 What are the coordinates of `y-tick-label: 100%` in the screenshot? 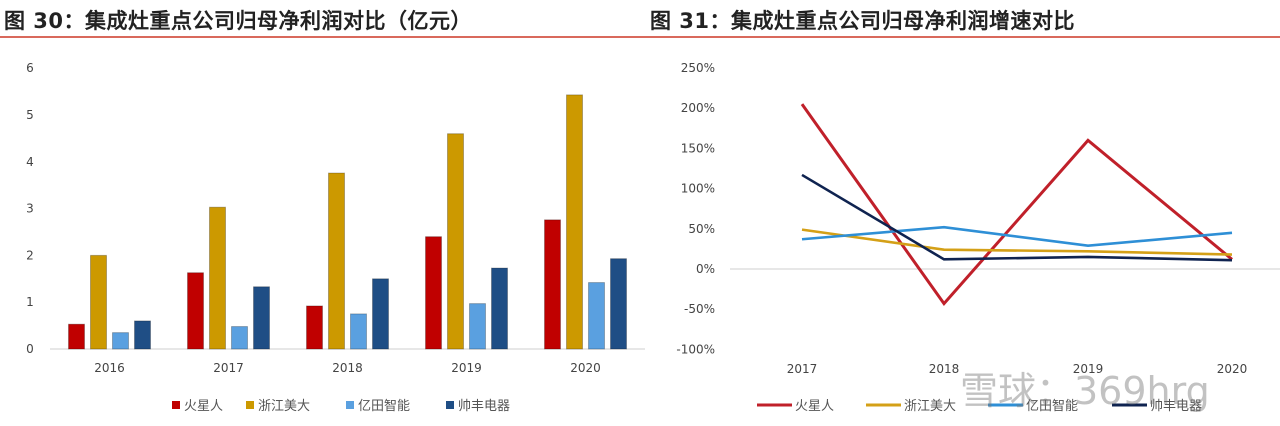 It's located at (698, 189).